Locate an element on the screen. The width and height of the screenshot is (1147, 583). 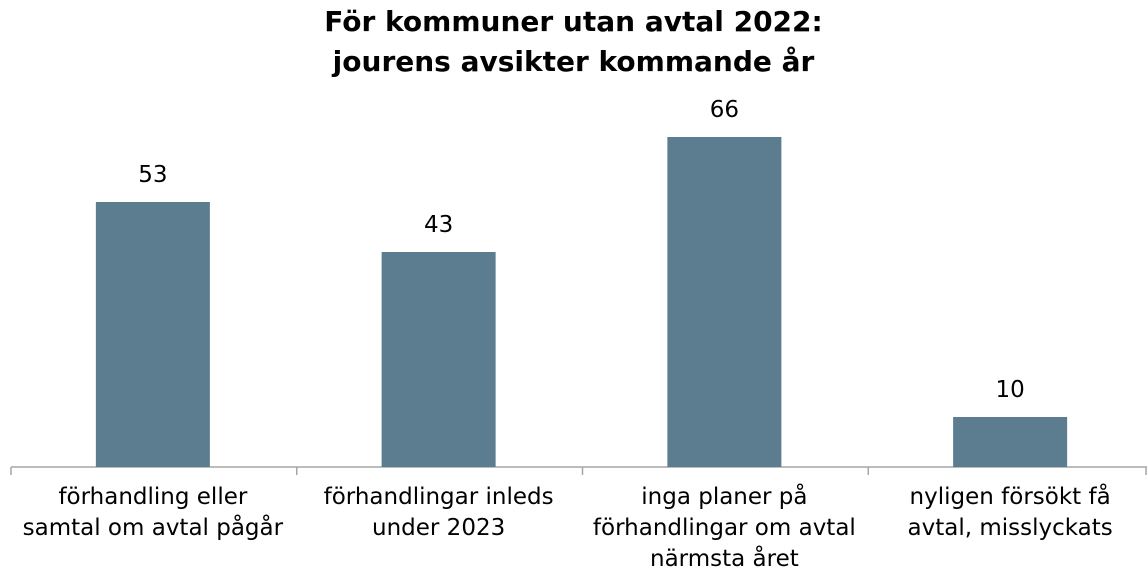
x-tick-label: nyligen försökt få avtal, misslyckats is located at coordinates (1010, 512).